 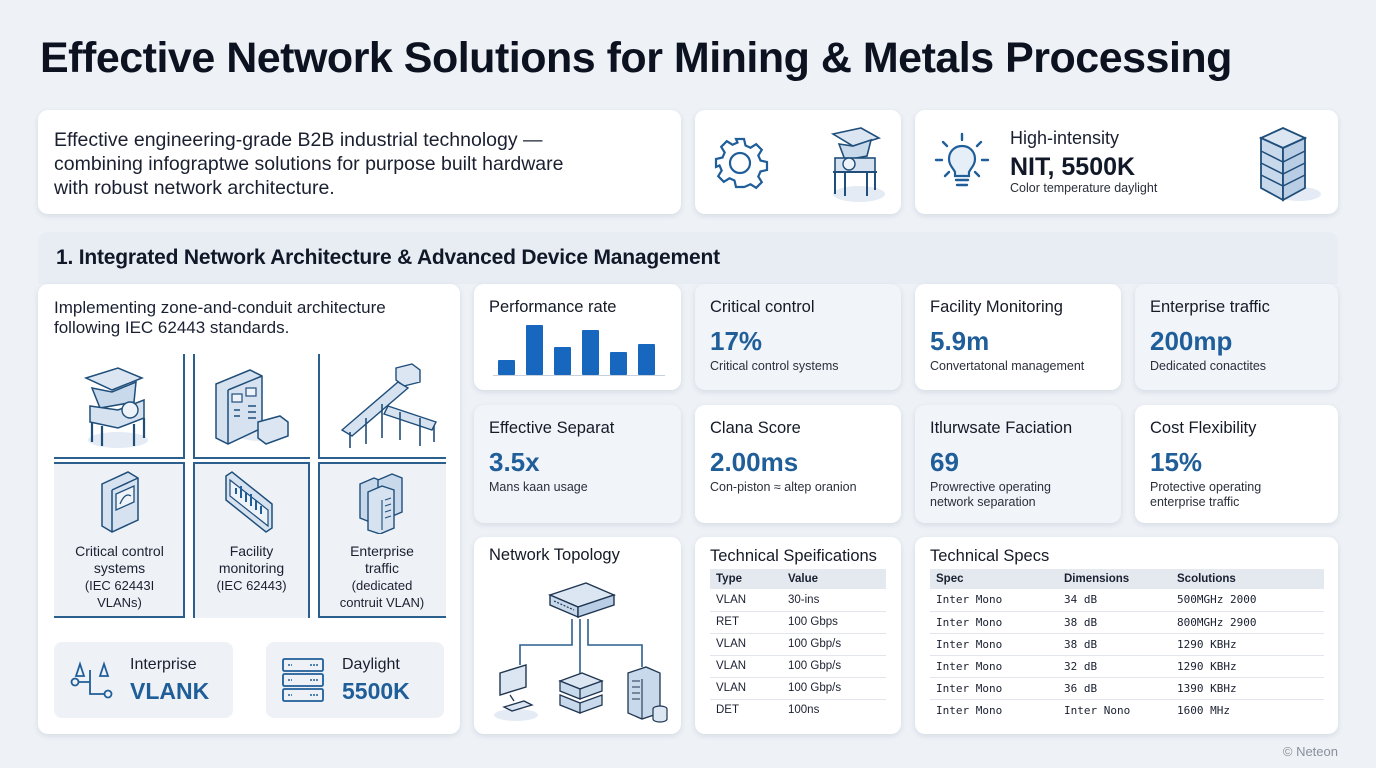 I want to click on crusher-icon, so click(x=115, y=407).